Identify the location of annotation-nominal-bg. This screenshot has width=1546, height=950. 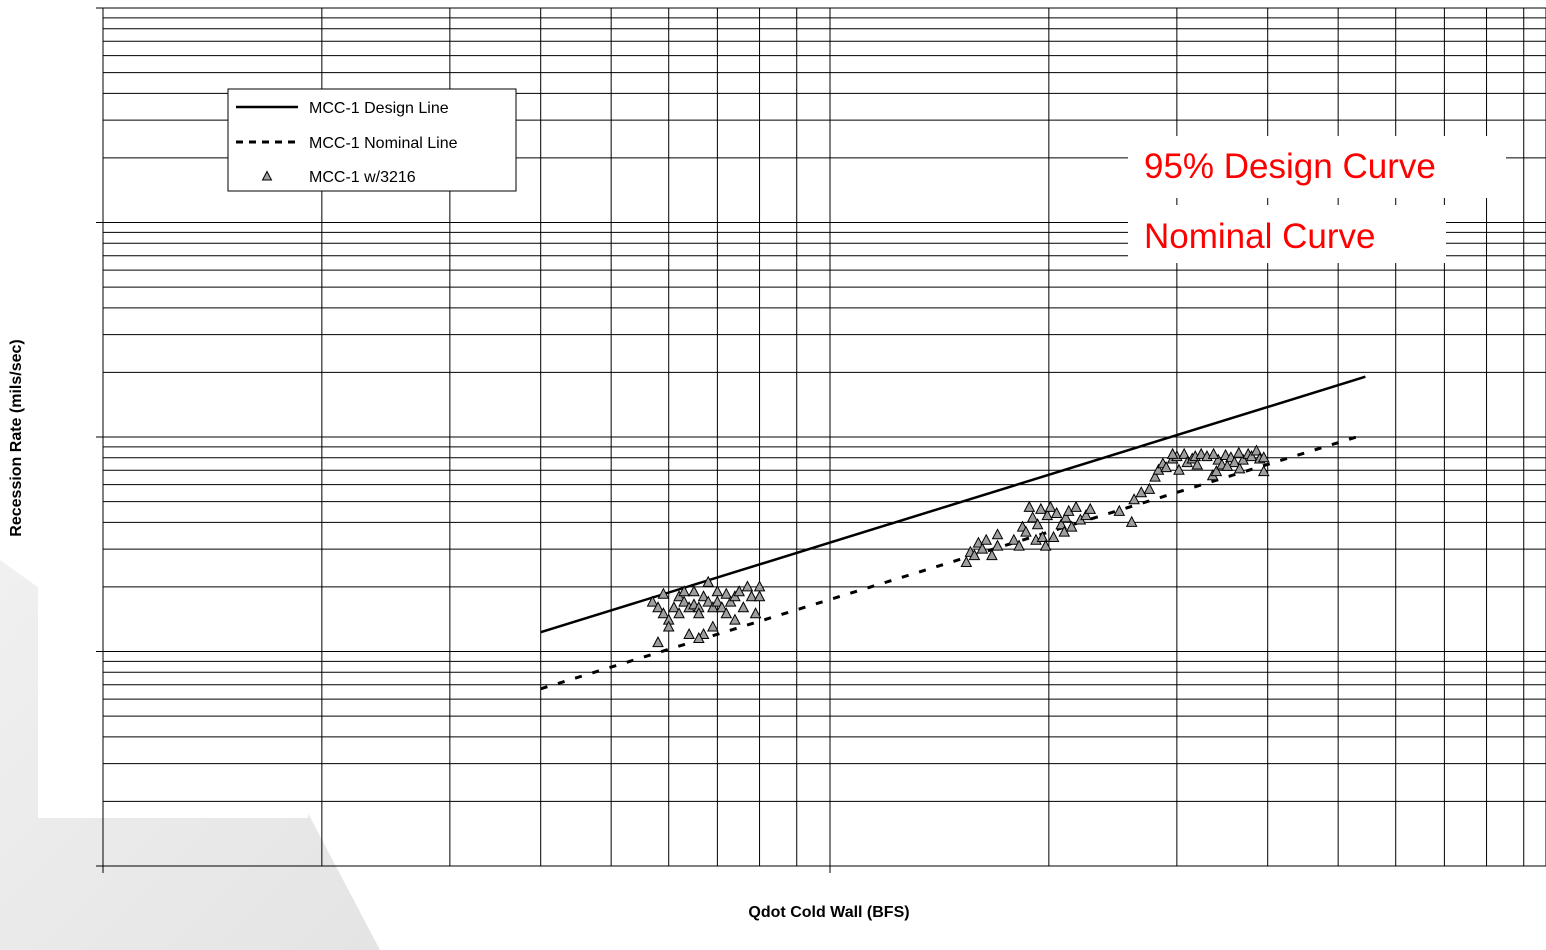
(1287, 234).